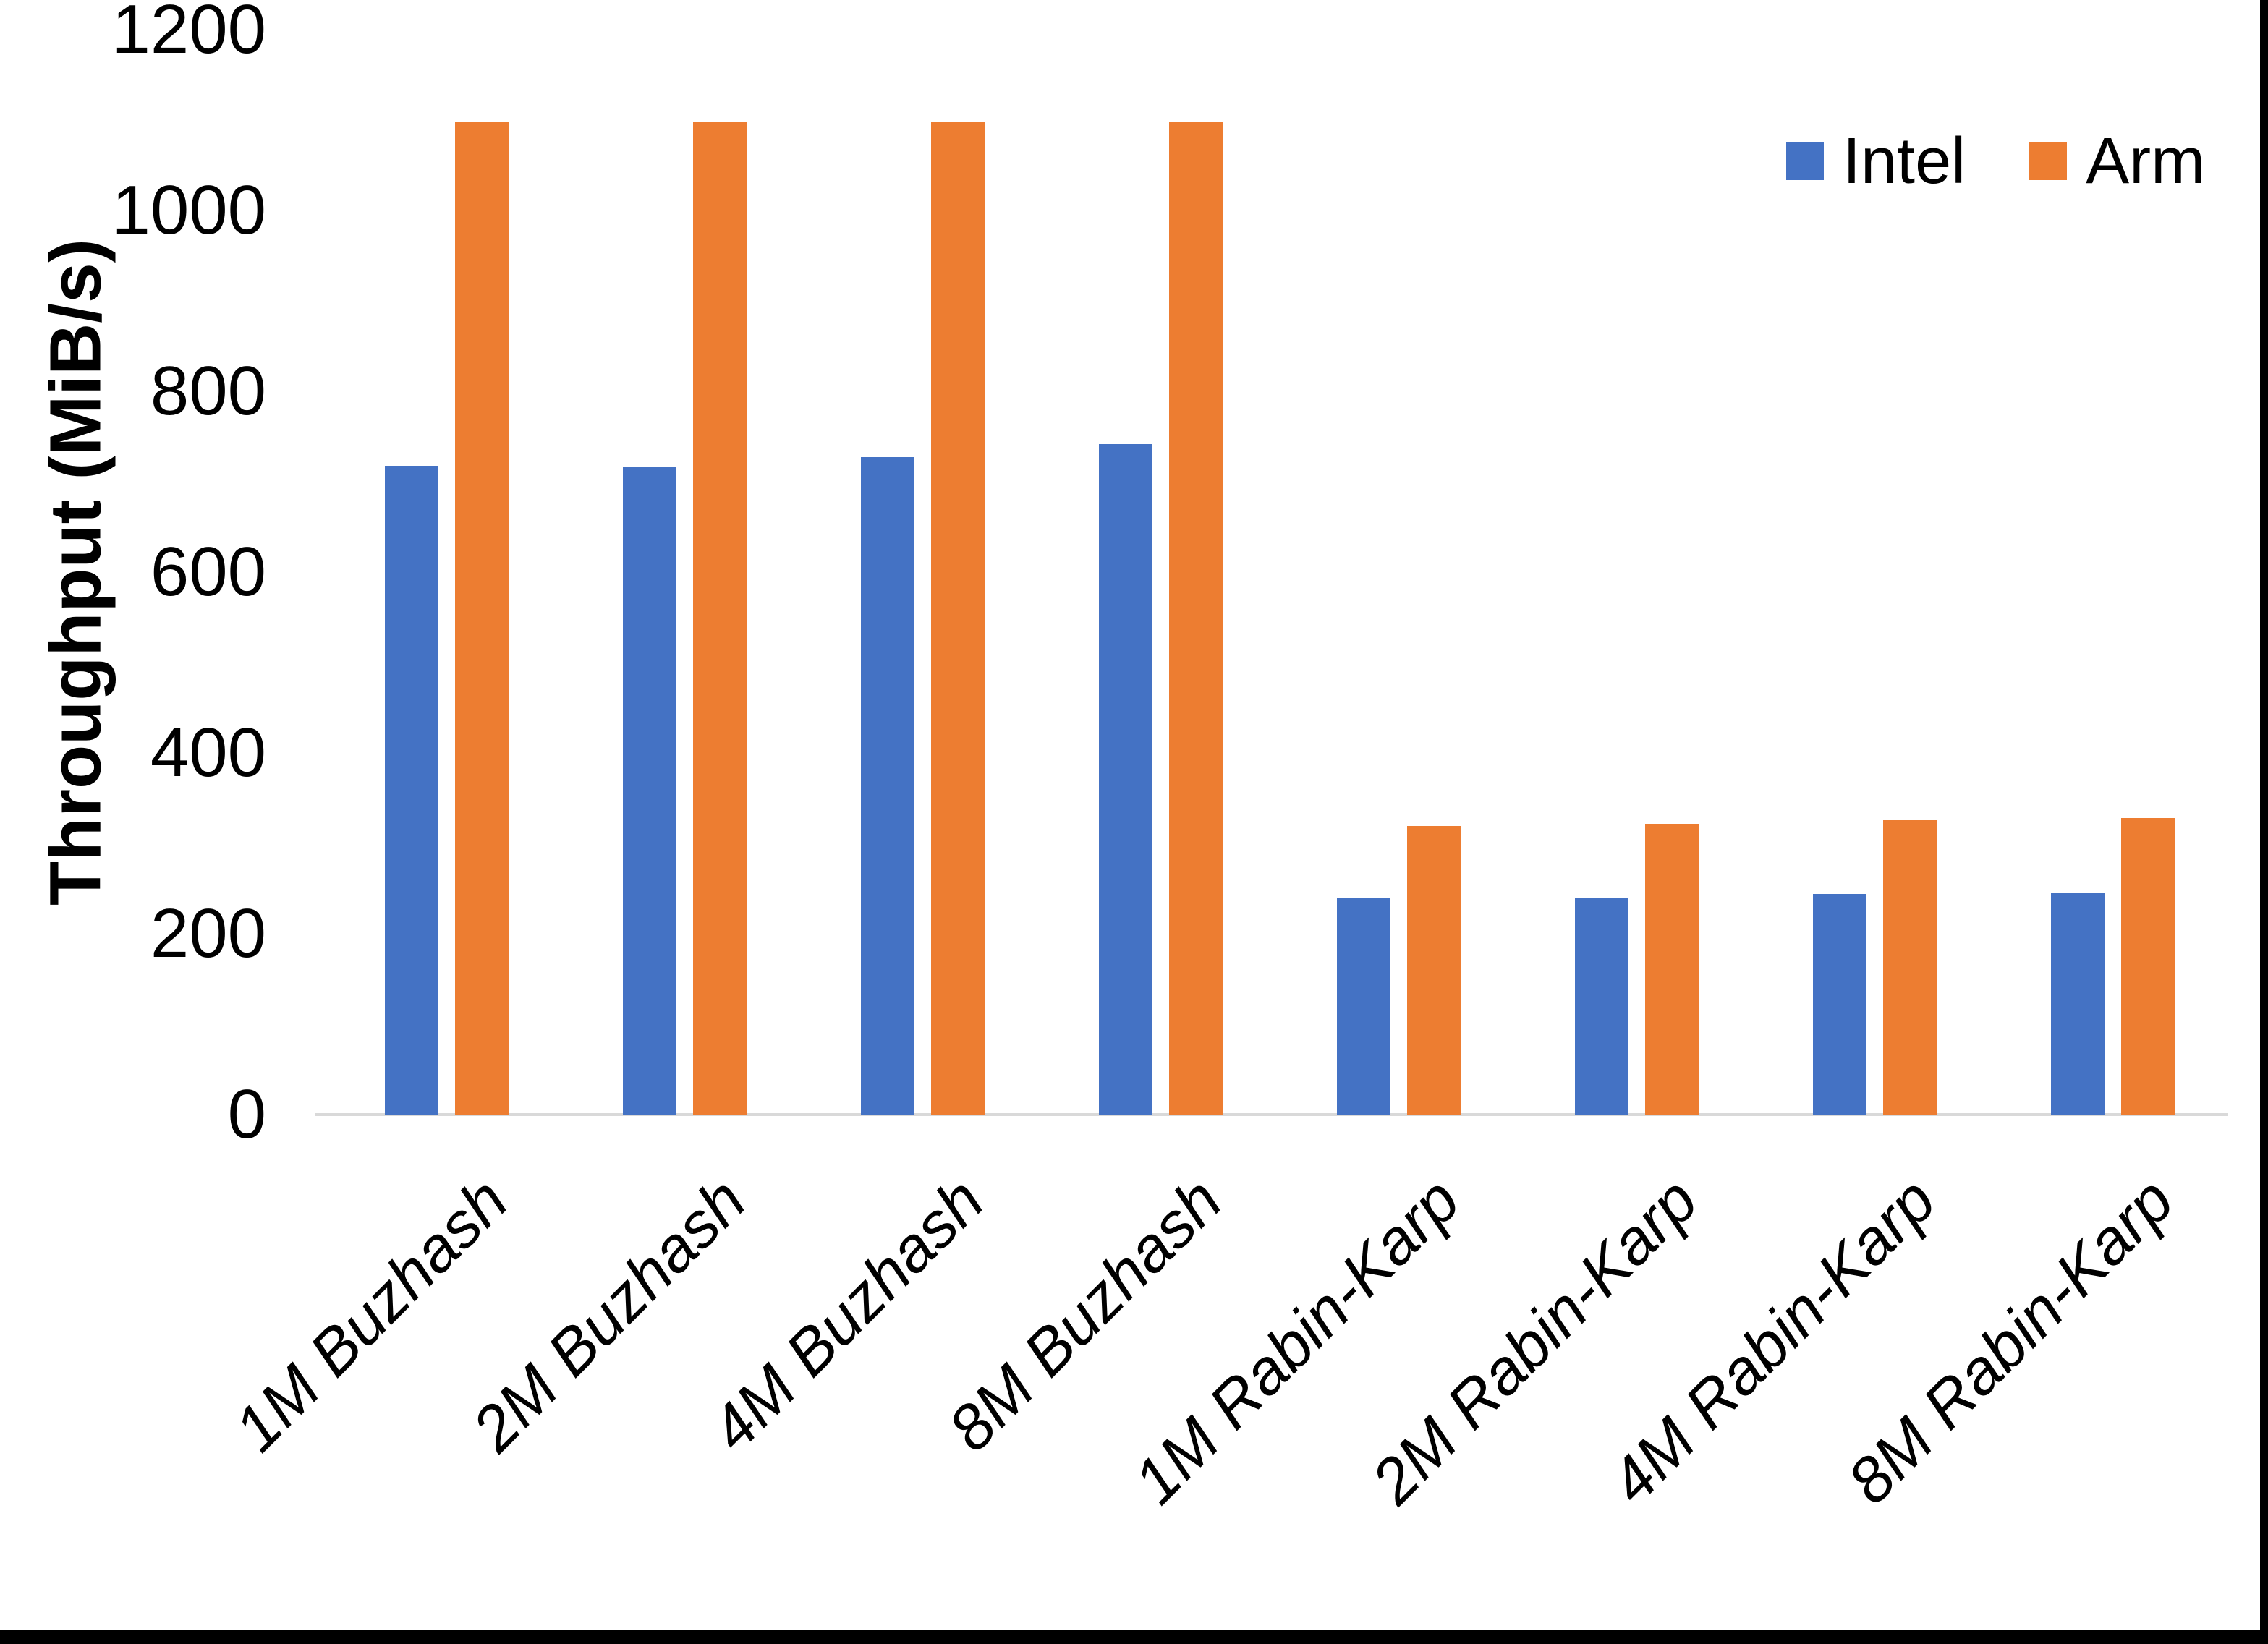 The width and height of the screenshot is (2268, 1644). I want to click on legend-label-intel: Intel, so click(1905, 161).